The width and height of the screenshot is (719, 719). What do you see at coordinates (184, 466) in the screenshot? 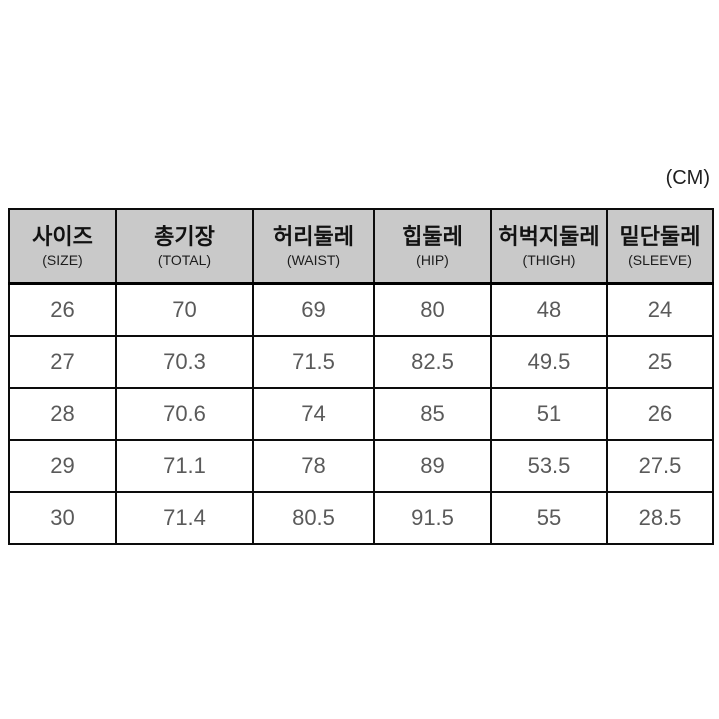
I see `cell-total: 71.1` at bounding box center [184, 466].